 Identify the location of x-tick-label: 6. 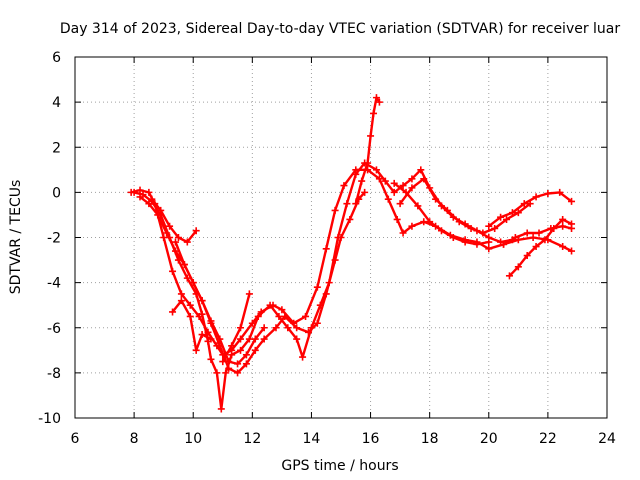
(75, 439).